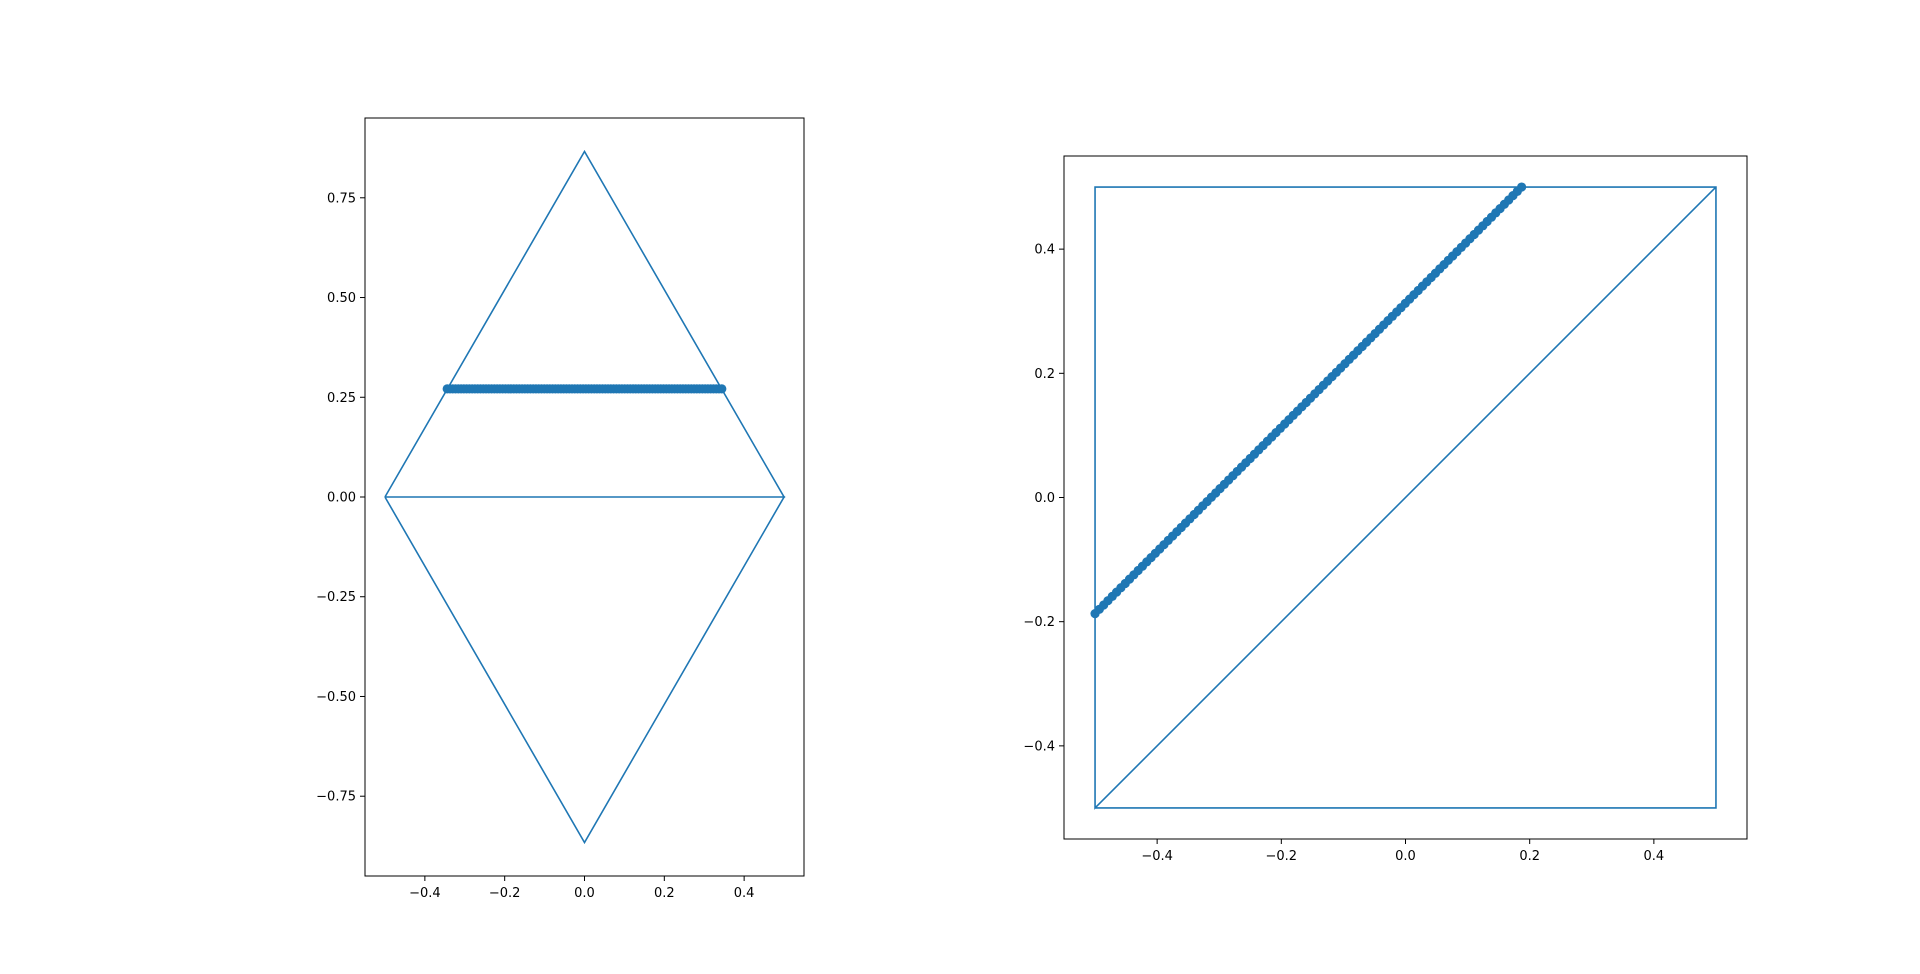 The height and width of the screenshot is (974, 1920). Describe the element at coordinates (1039, 622) in the screenshot. I see `y-tick-label: −0.2` at that location.